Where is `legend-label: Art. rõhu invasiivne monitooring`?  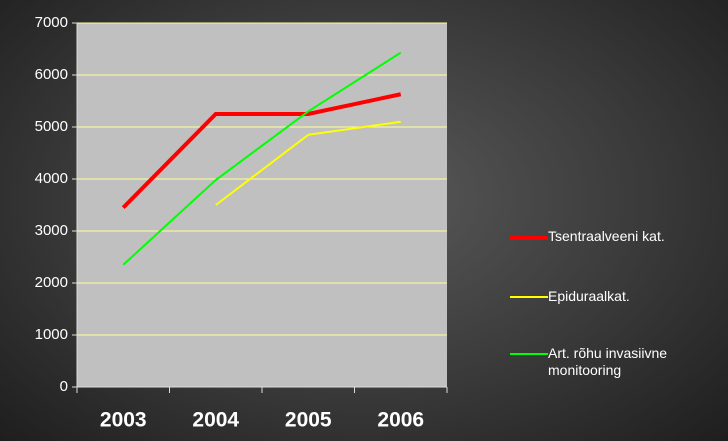 legend-label: Art. rõhu invasiivne monitooring is located at coordinates (608, 361).